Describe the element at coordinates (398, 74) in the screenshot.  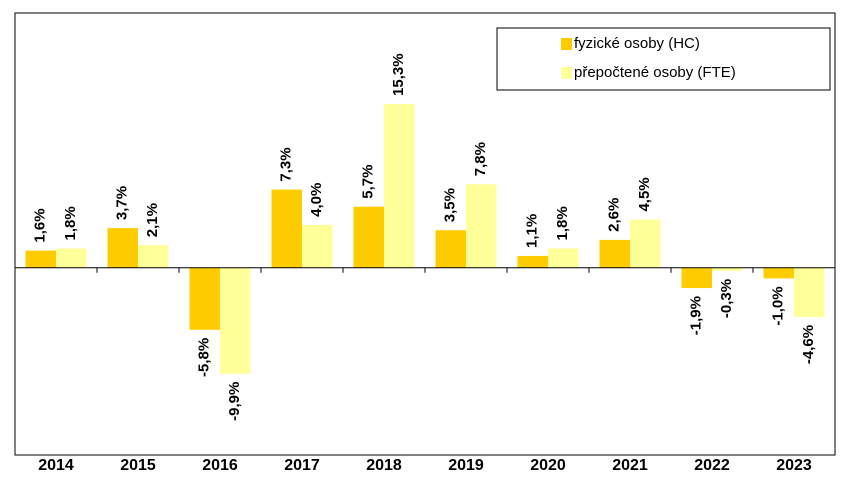
I see `data-label: 15,3%` at that location.